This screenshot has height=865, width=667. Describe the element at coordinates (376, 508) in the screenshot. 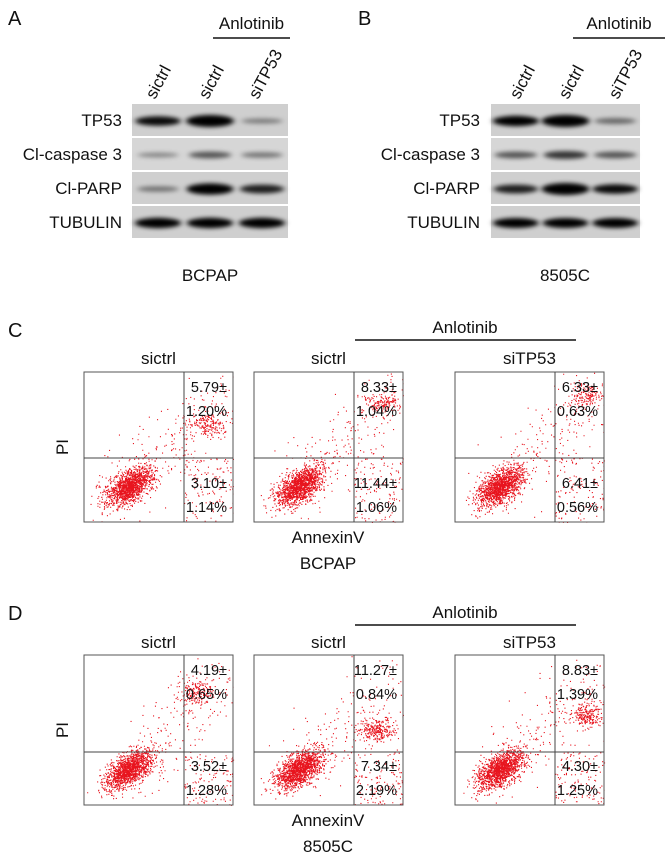

I see `quadrant-percent: 1.06%` at that location.